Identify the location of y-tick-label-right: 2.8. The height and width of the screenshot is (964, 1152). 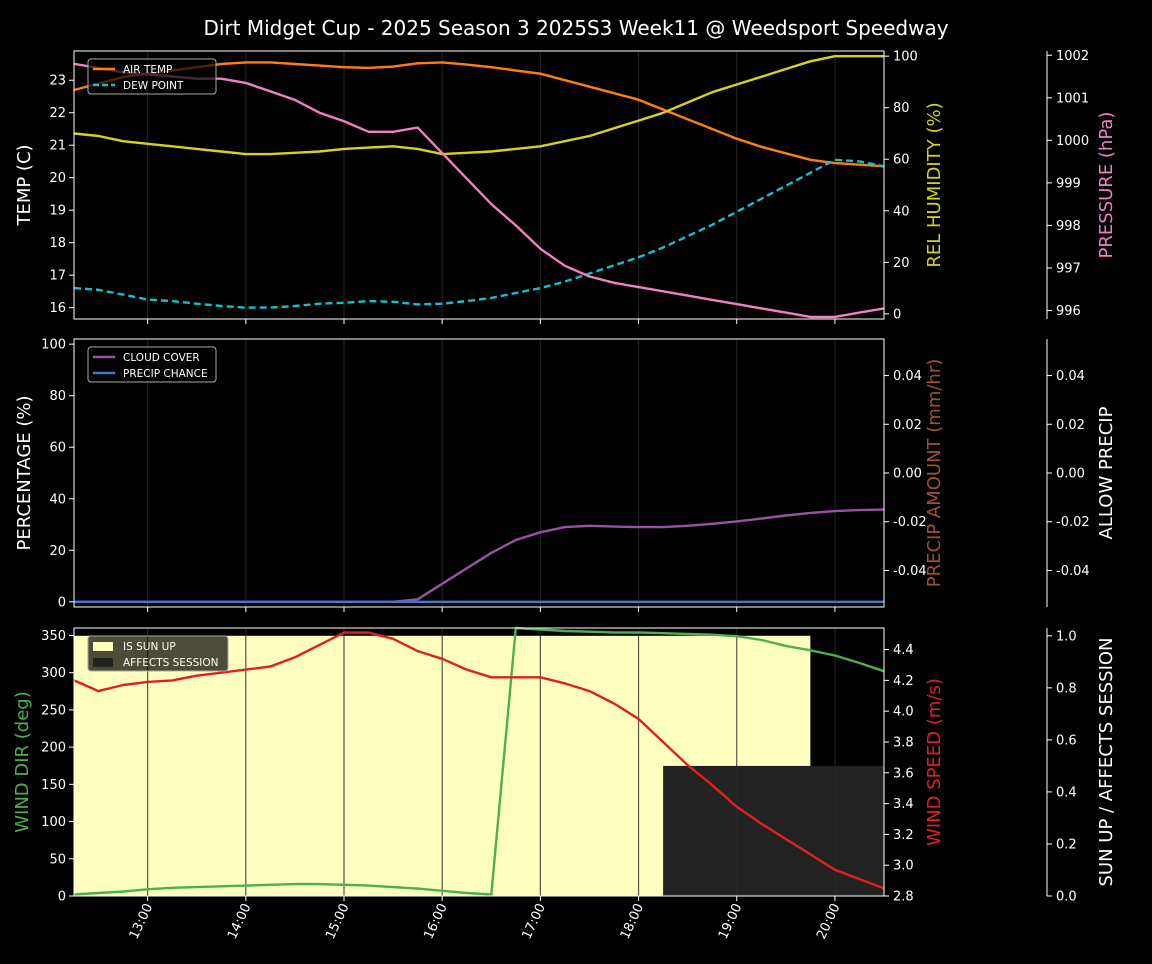
(903, 897).